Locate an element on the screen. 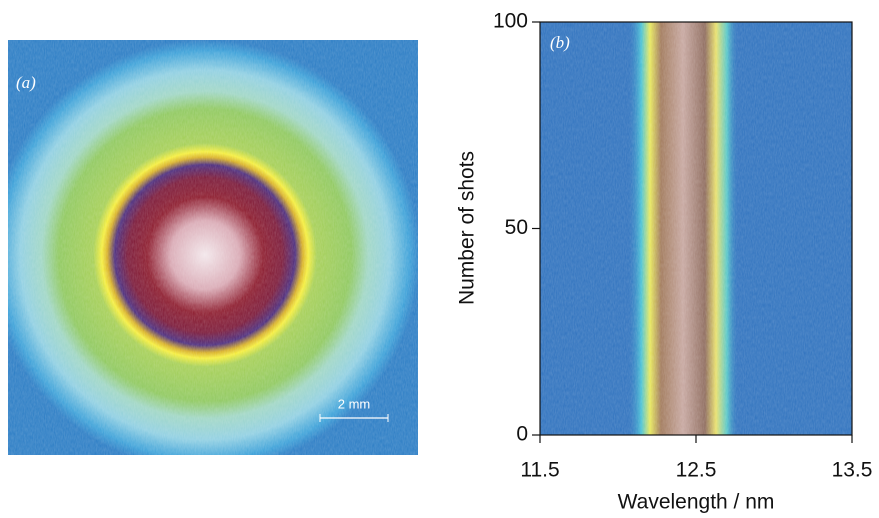 The width and height of the screenshot is (879, 518). panel-label: (a) is located at coordinates (26, 82).